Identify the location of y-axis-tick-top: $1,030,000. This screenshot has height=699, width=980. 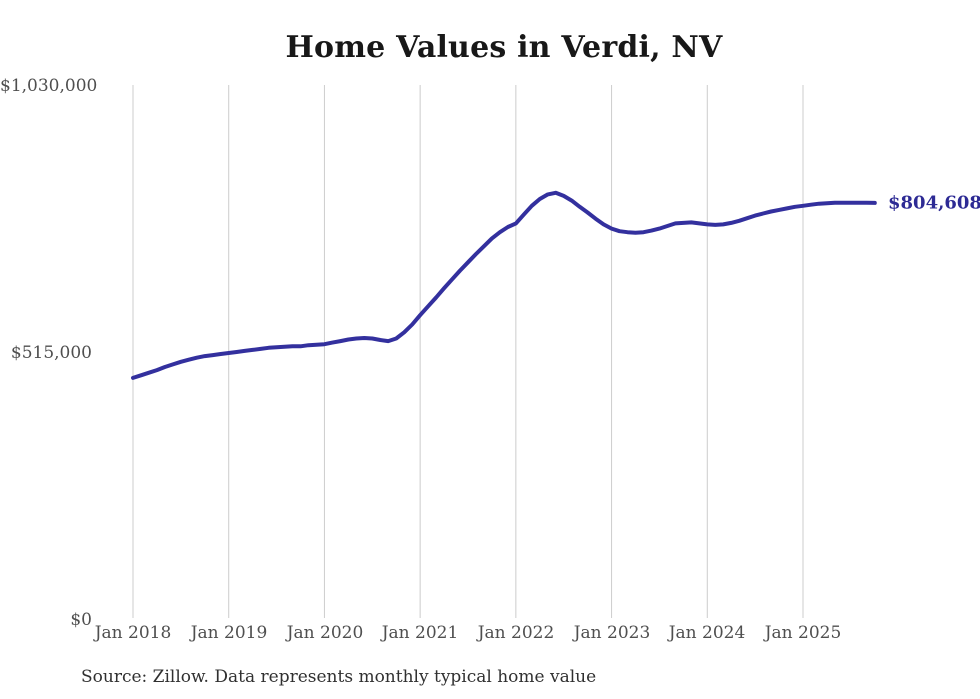
(49, 86).